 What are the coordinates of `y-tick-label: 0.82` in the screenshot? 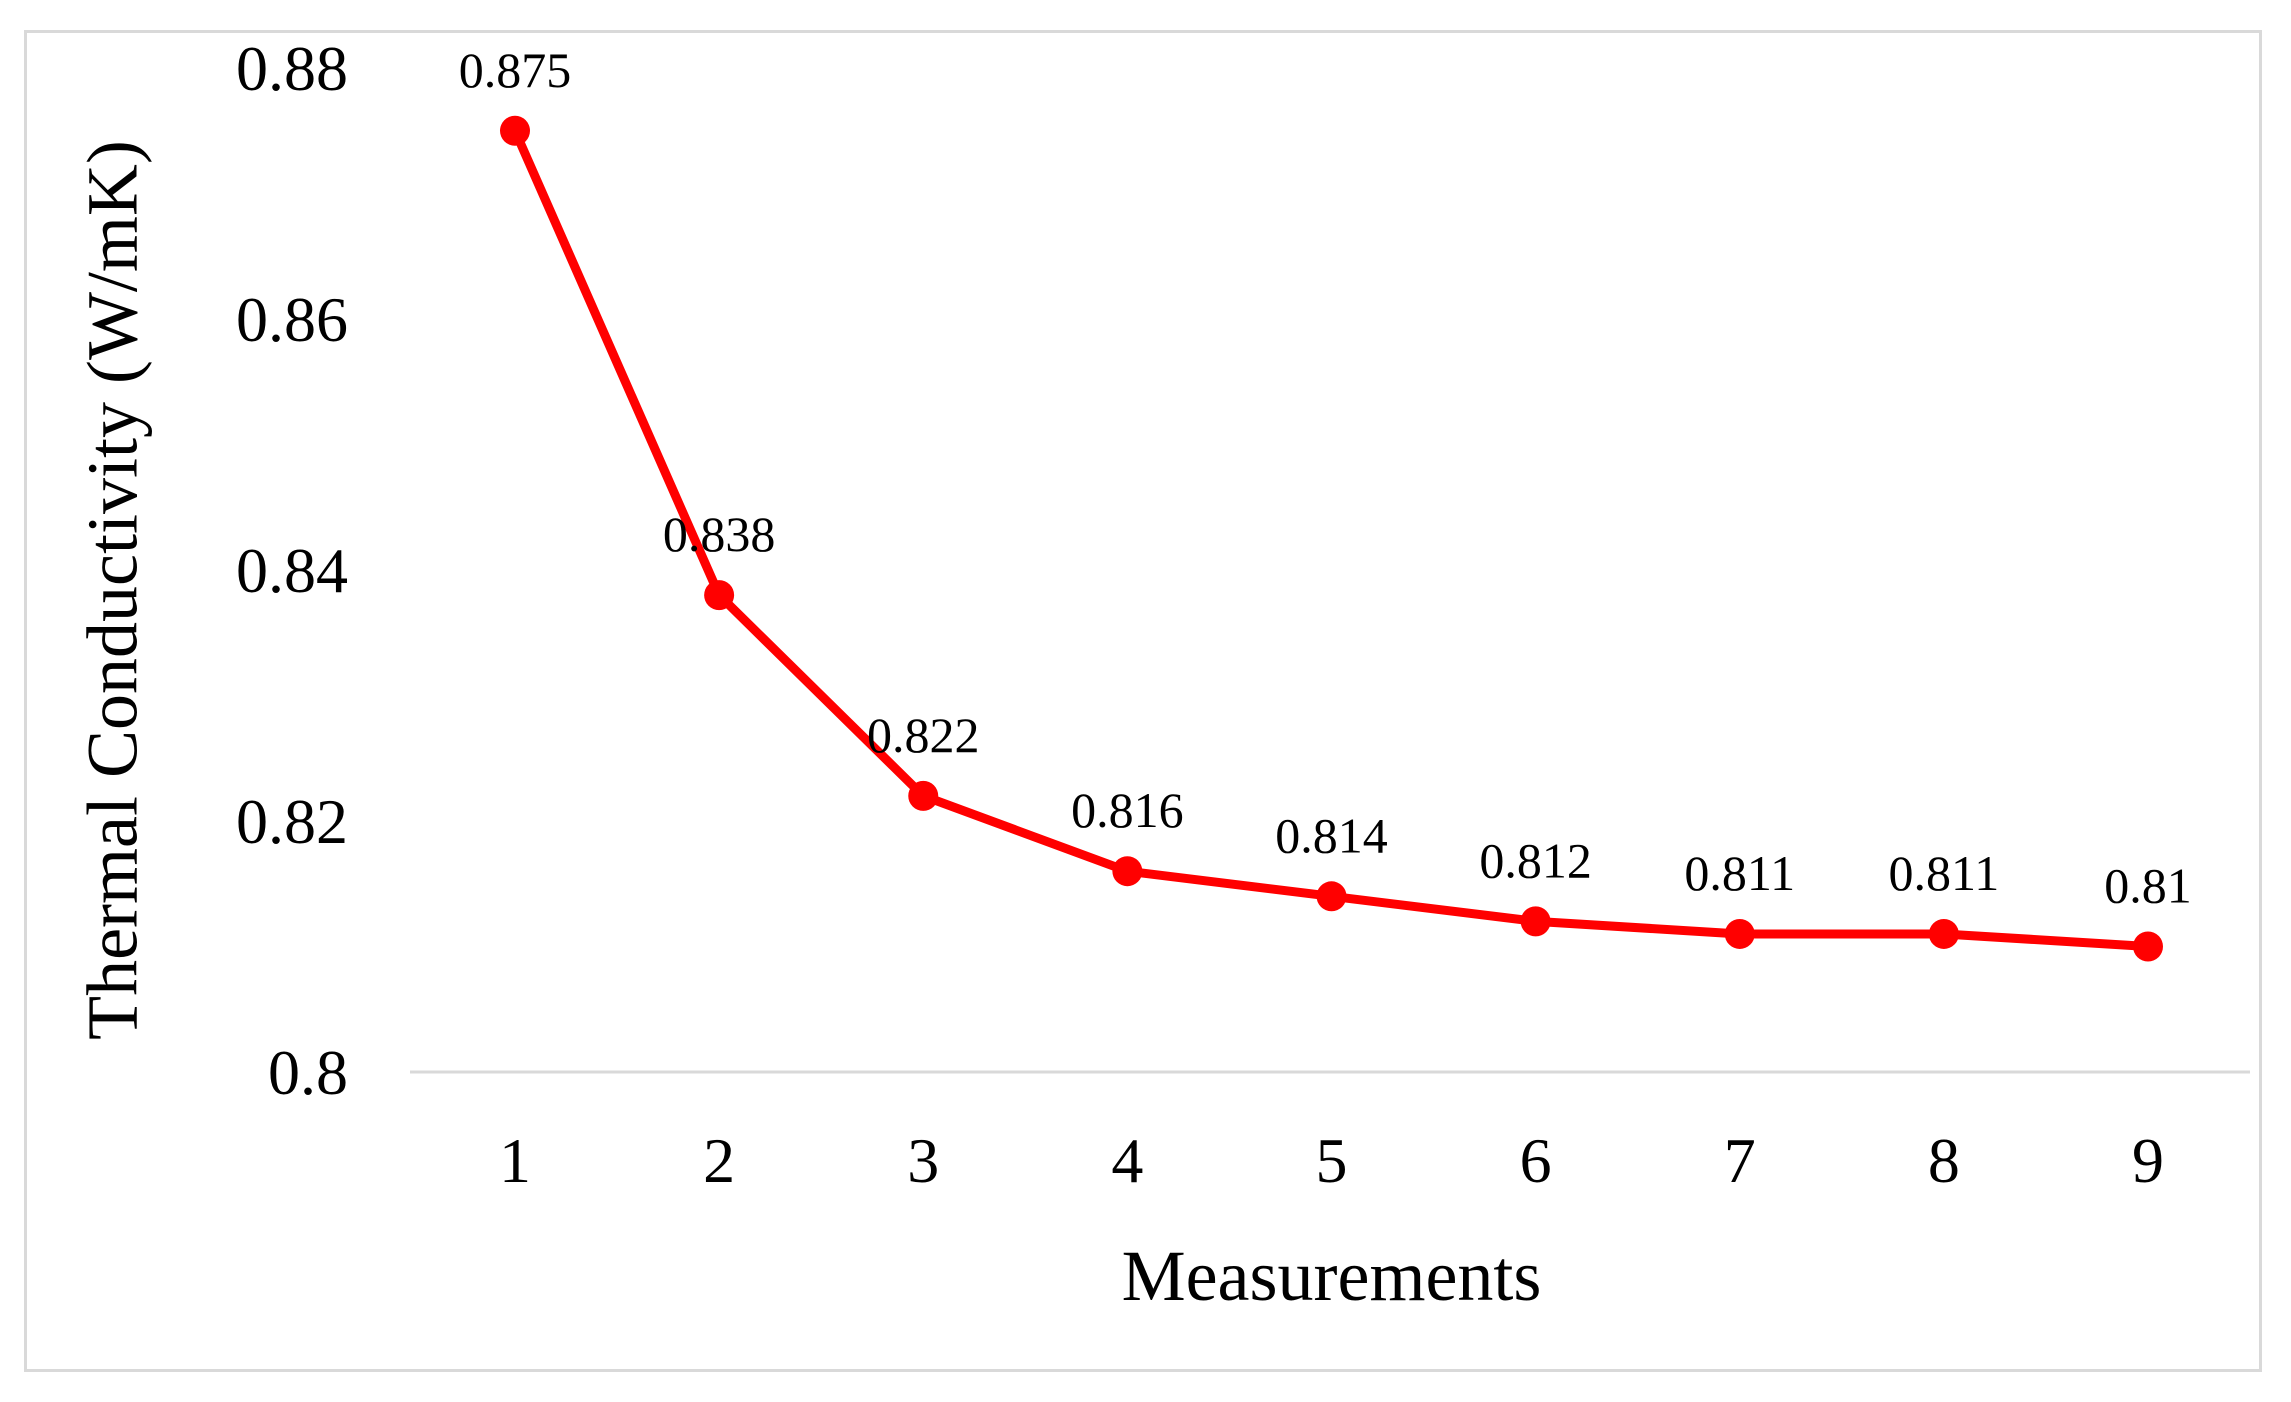 It's located at (292, 821).